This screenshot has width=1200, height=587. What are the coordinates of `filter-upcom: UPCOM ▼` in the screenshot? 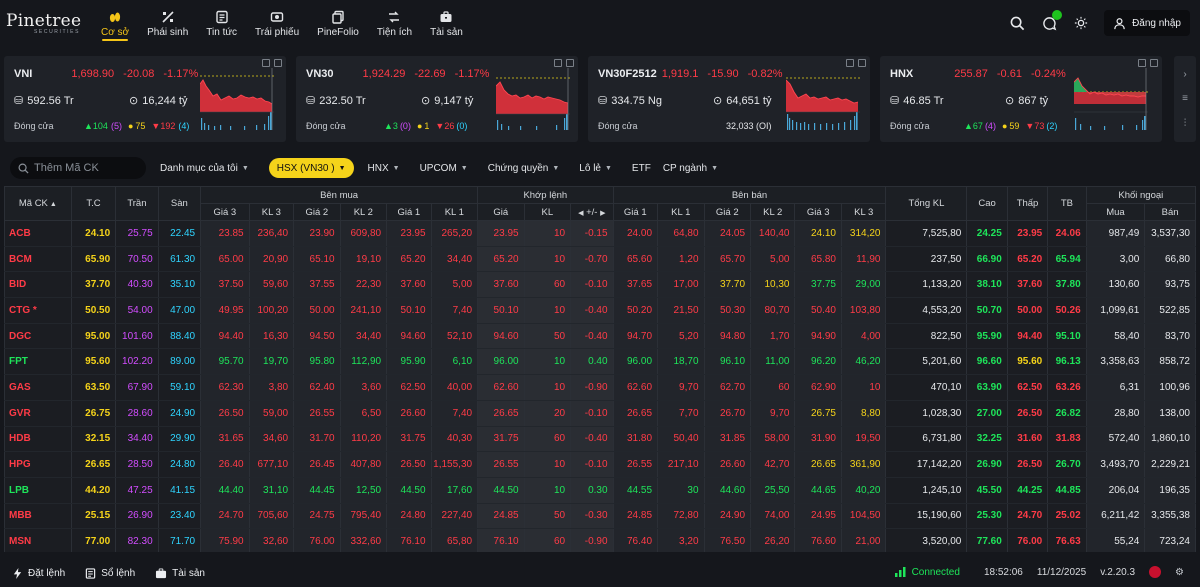 It's located at (444, 168).